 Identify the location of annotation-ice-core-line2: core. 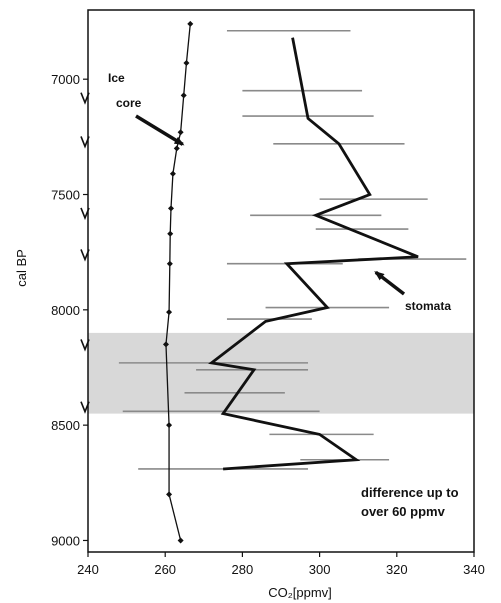
(129, 103).